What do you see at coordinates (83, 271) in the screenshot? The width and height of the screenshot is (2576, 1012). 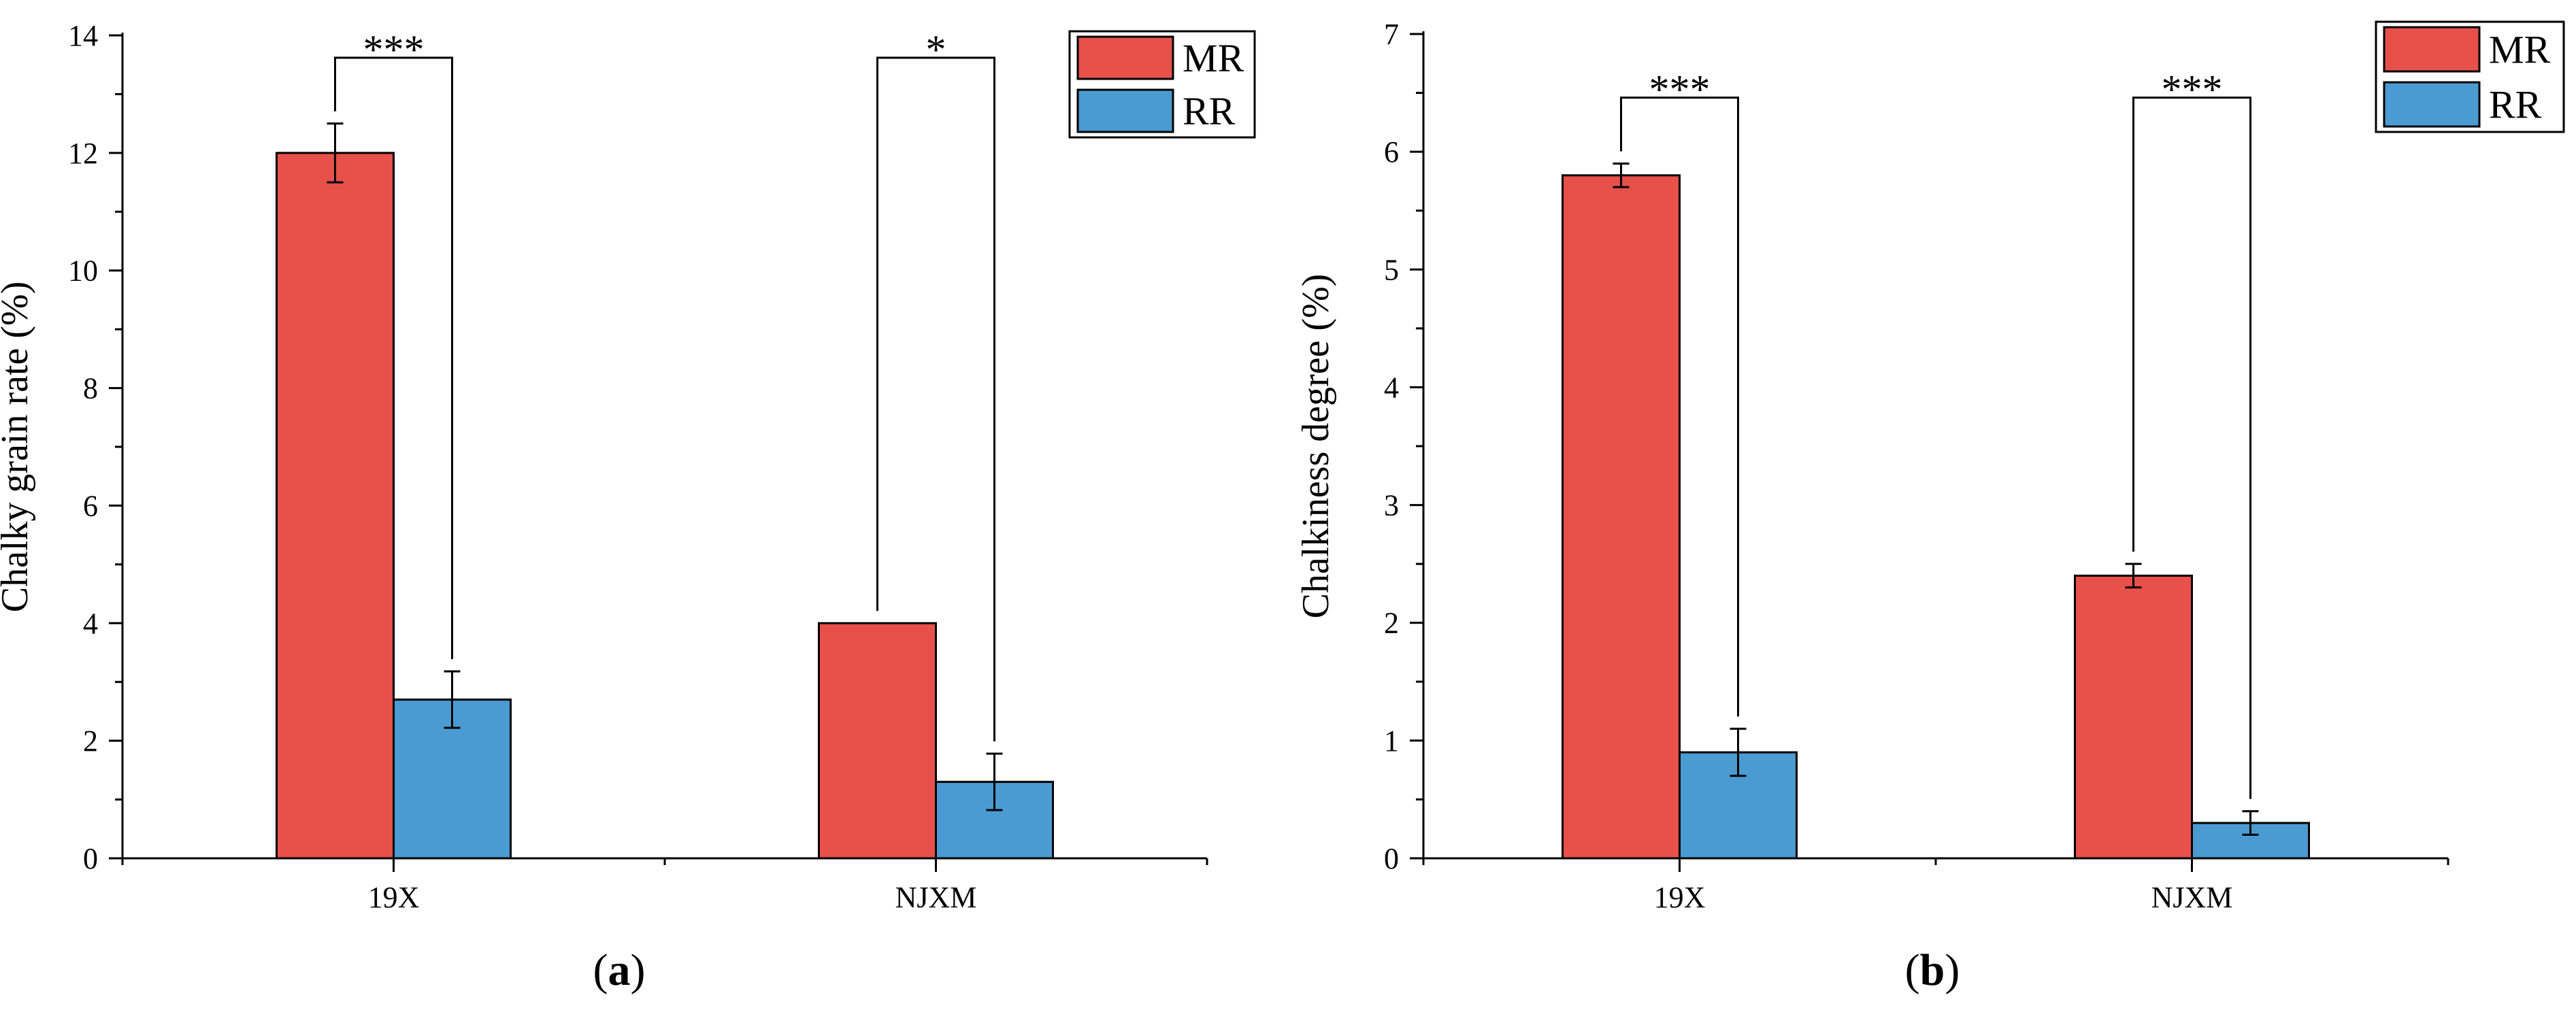 I see `y-tick-label: 10` at bounding box center [83, 271].